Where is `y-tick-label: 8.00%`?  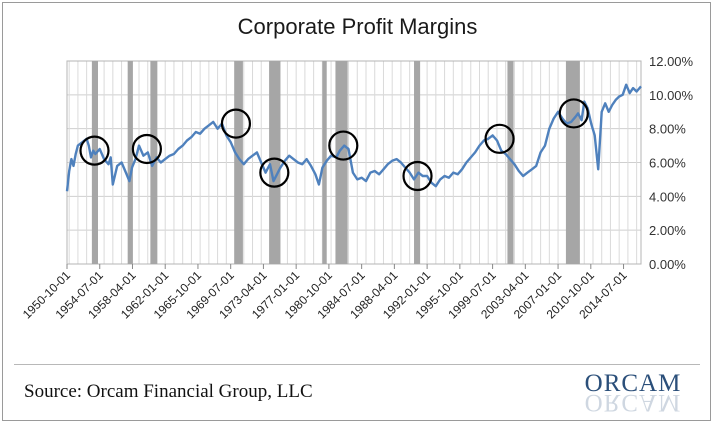 y-tick-label: 8.00% is located at coordinates (667, 129).